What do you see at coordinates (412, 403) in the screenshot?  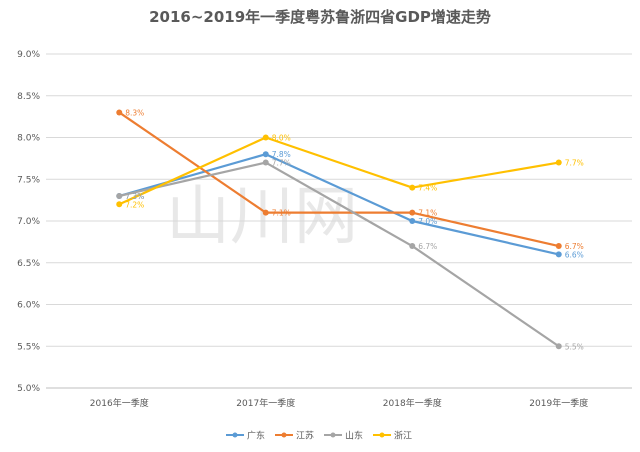 I see `x-tick-label: 2018年一季度` at bounding box center [412, 403].